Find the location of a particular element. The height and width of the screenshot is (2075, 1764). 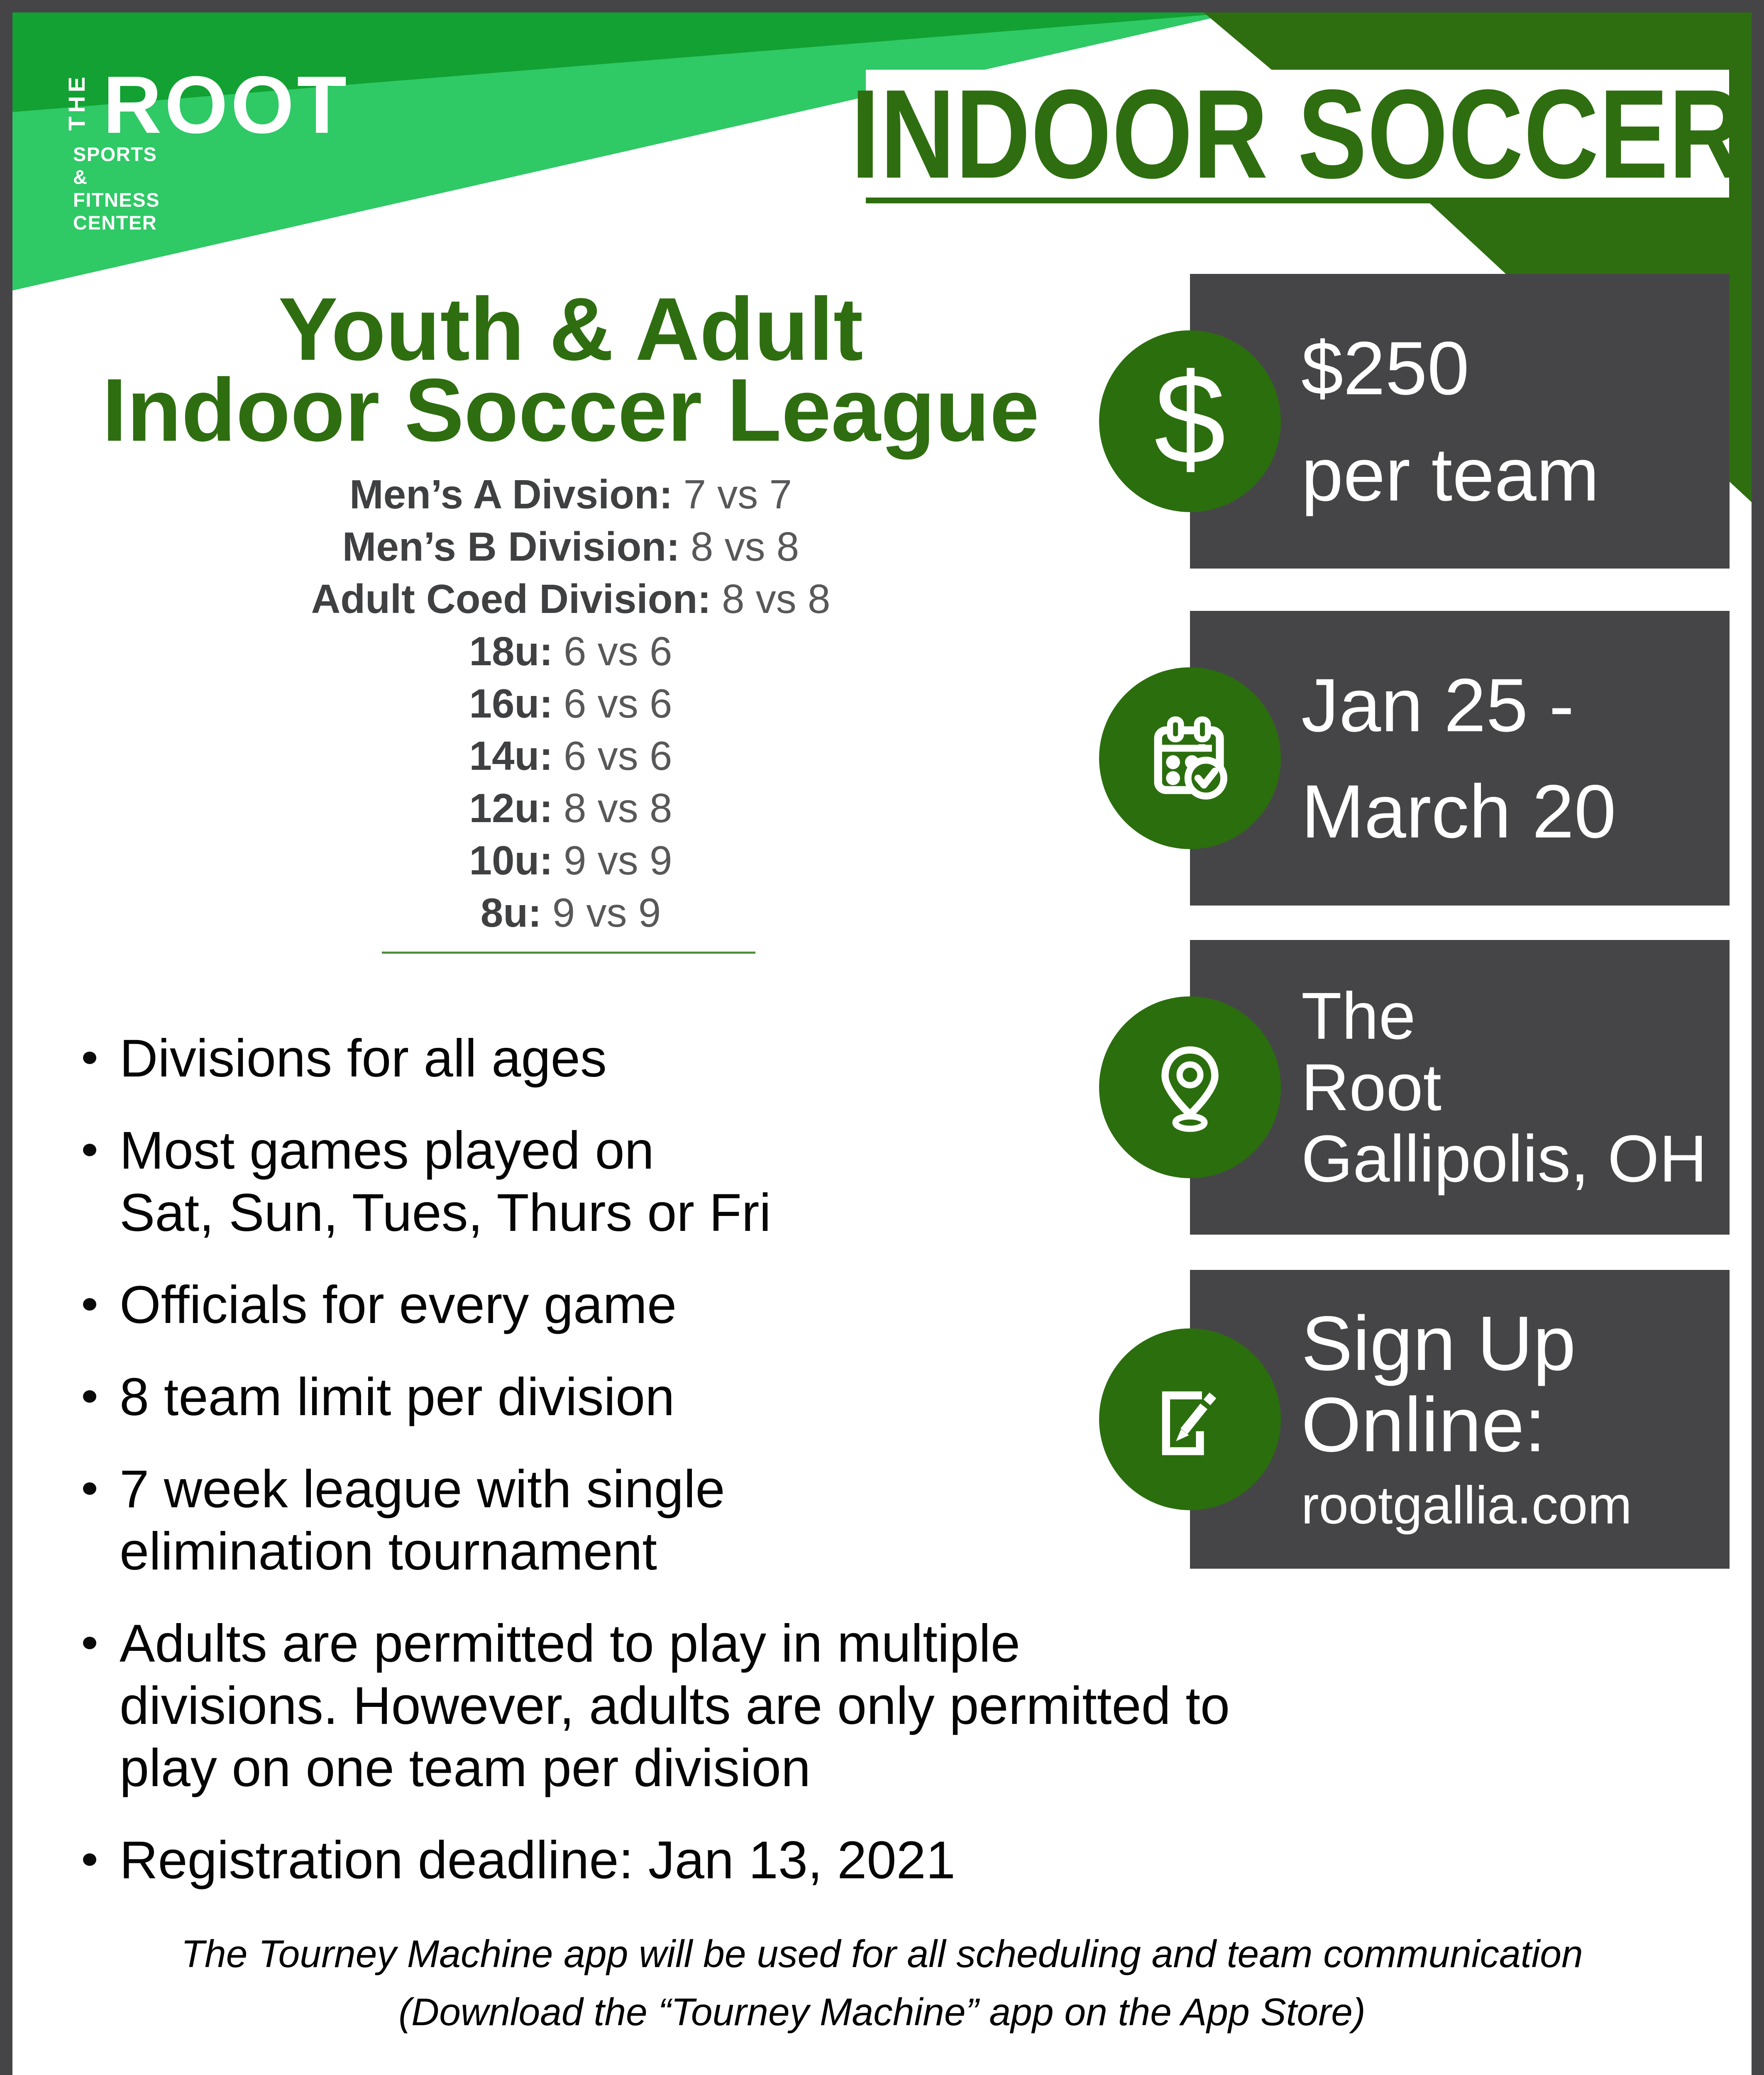

division-row: 16u: 6 vs 6 is located at coordinates (571, 703).